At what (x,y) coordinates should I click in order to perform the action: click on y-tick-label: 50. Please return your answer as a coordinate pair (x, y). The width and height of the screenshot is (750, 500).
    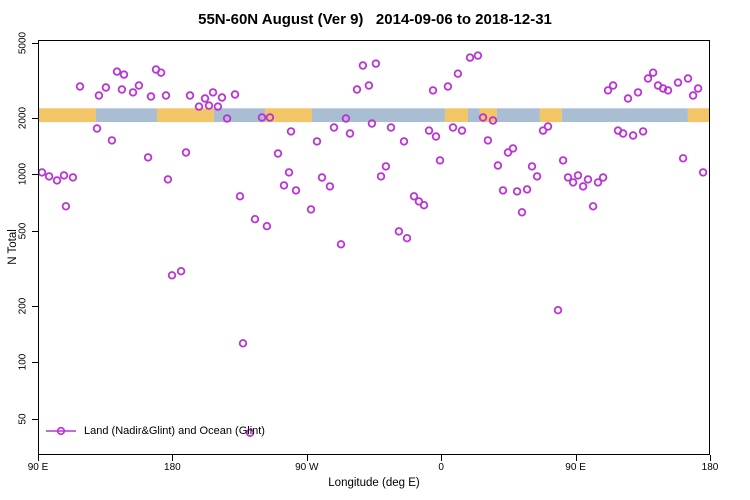
    Looking at the image, I should click on (23, 419).